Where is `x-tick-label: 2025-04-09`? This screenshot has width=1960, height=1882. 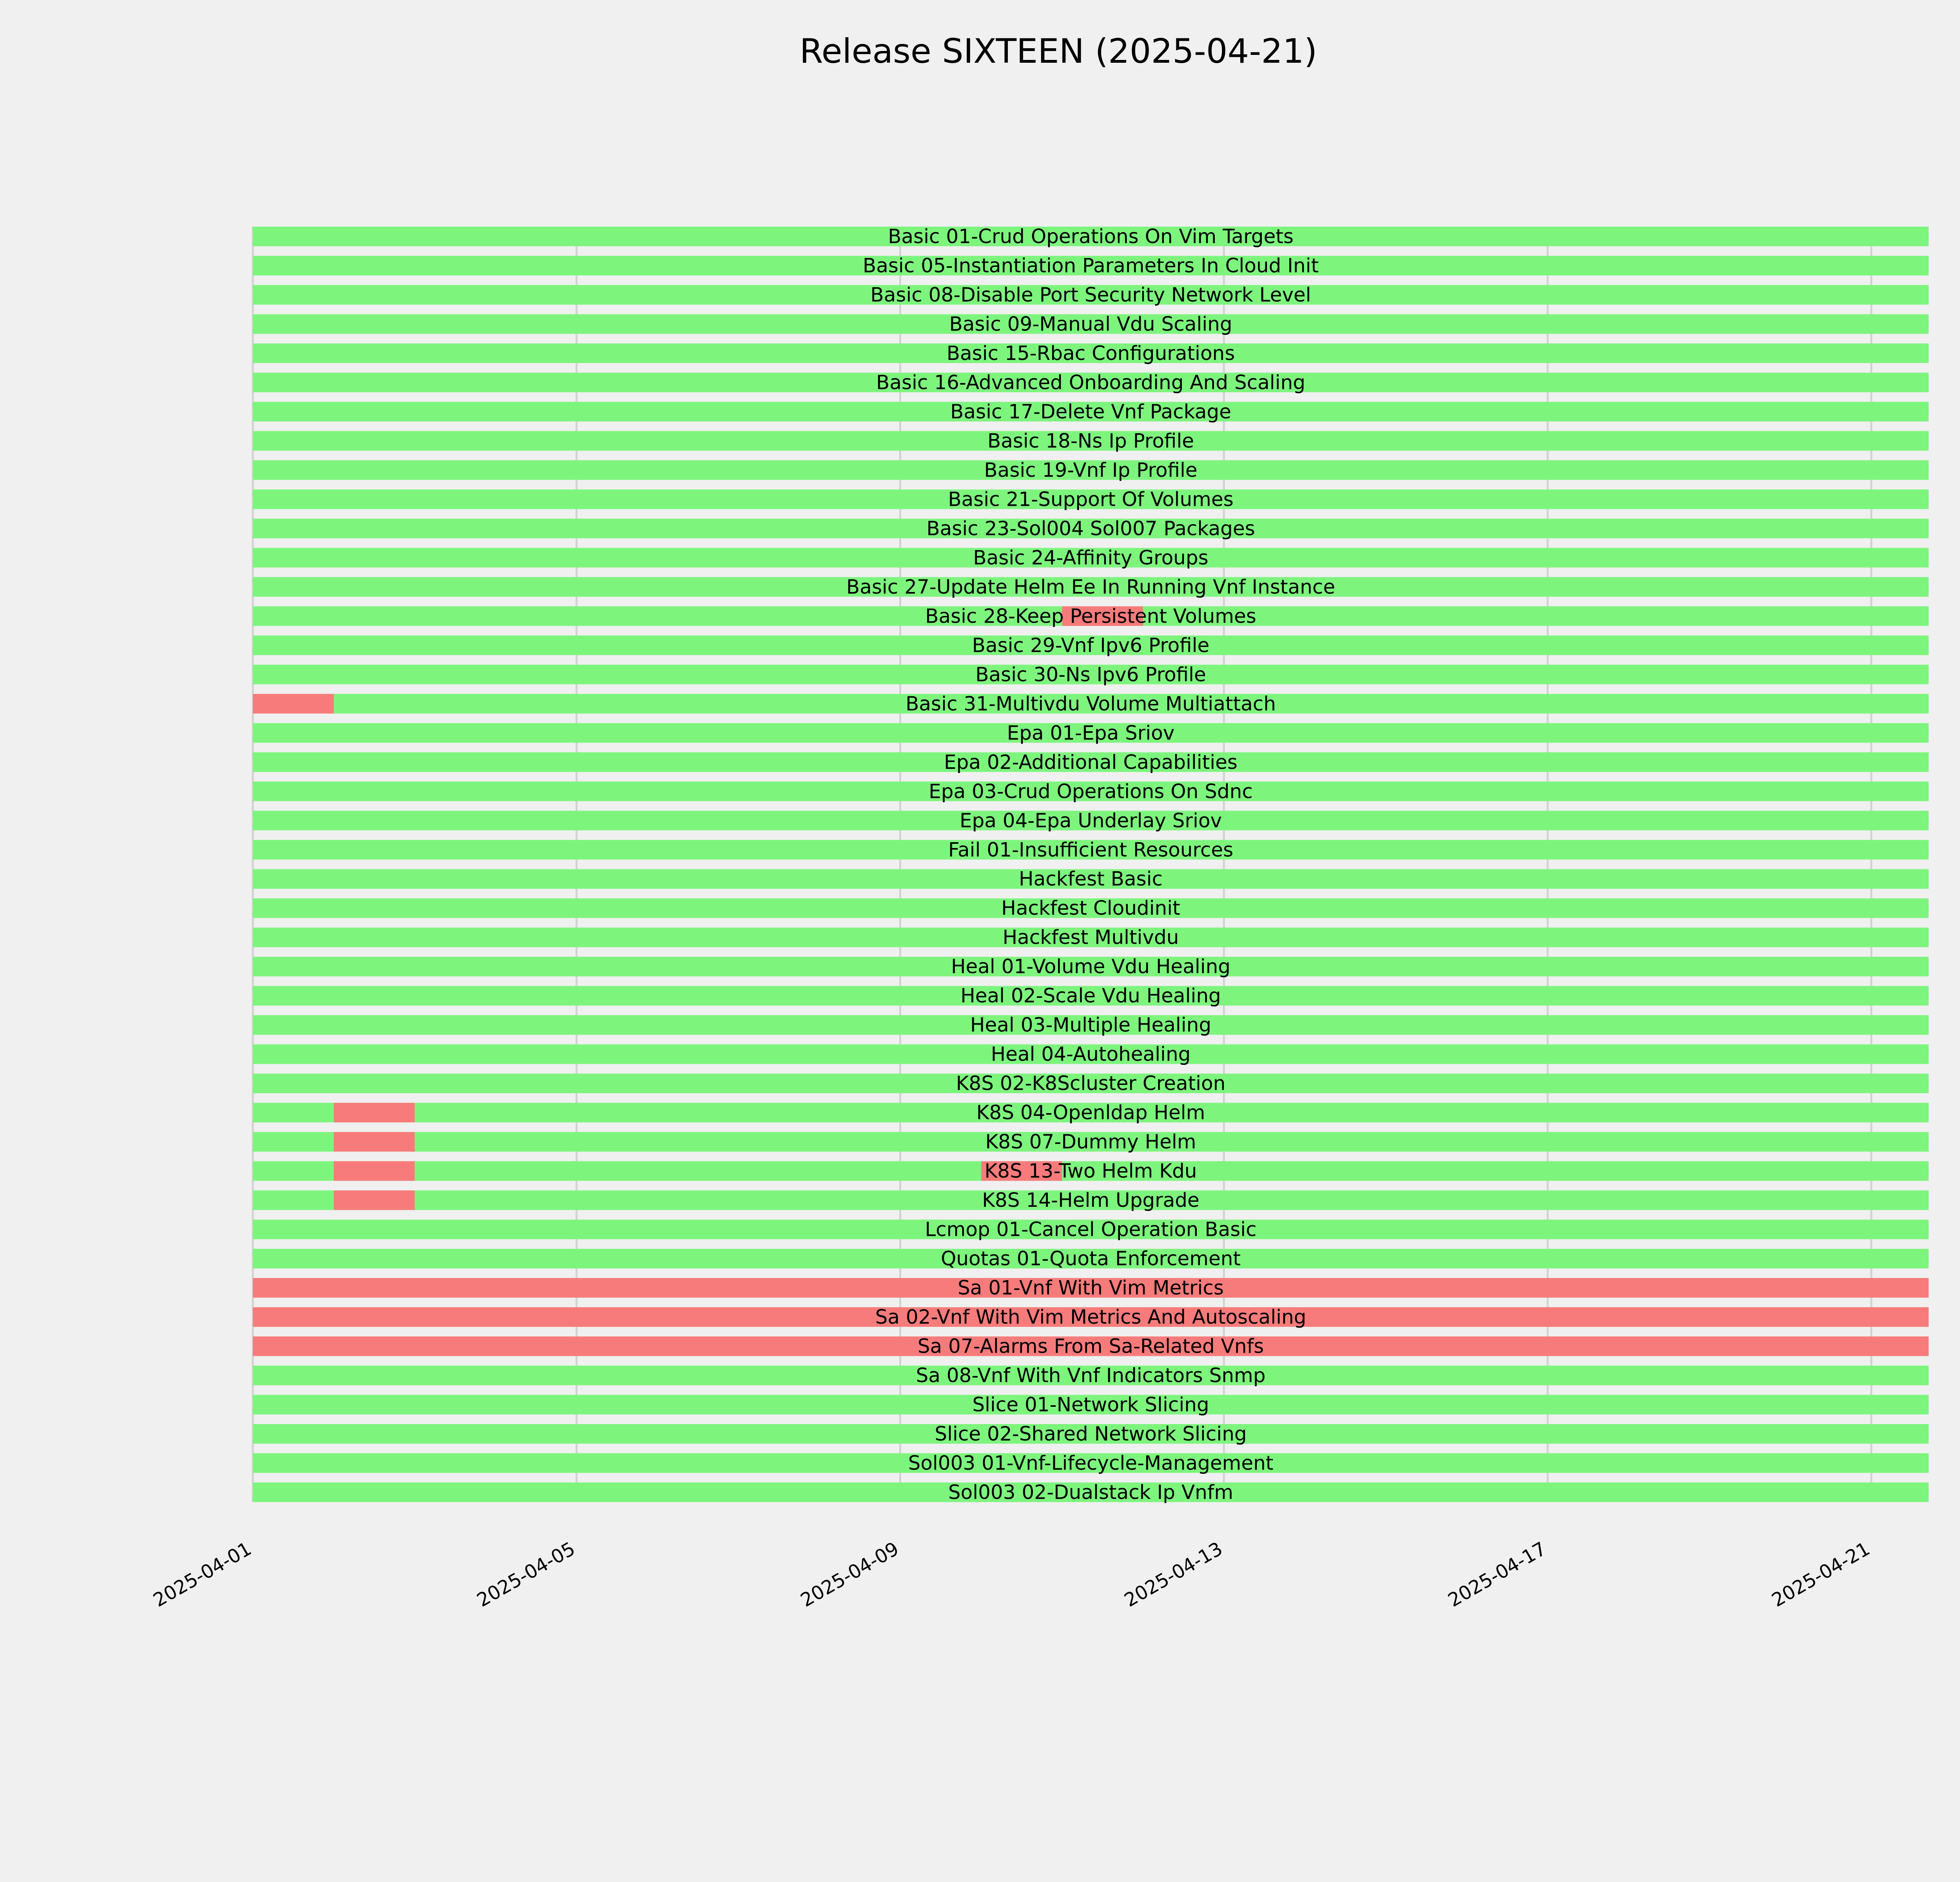 x-tick-label: 2025-04-09 is located at coordinates (850, 1574).